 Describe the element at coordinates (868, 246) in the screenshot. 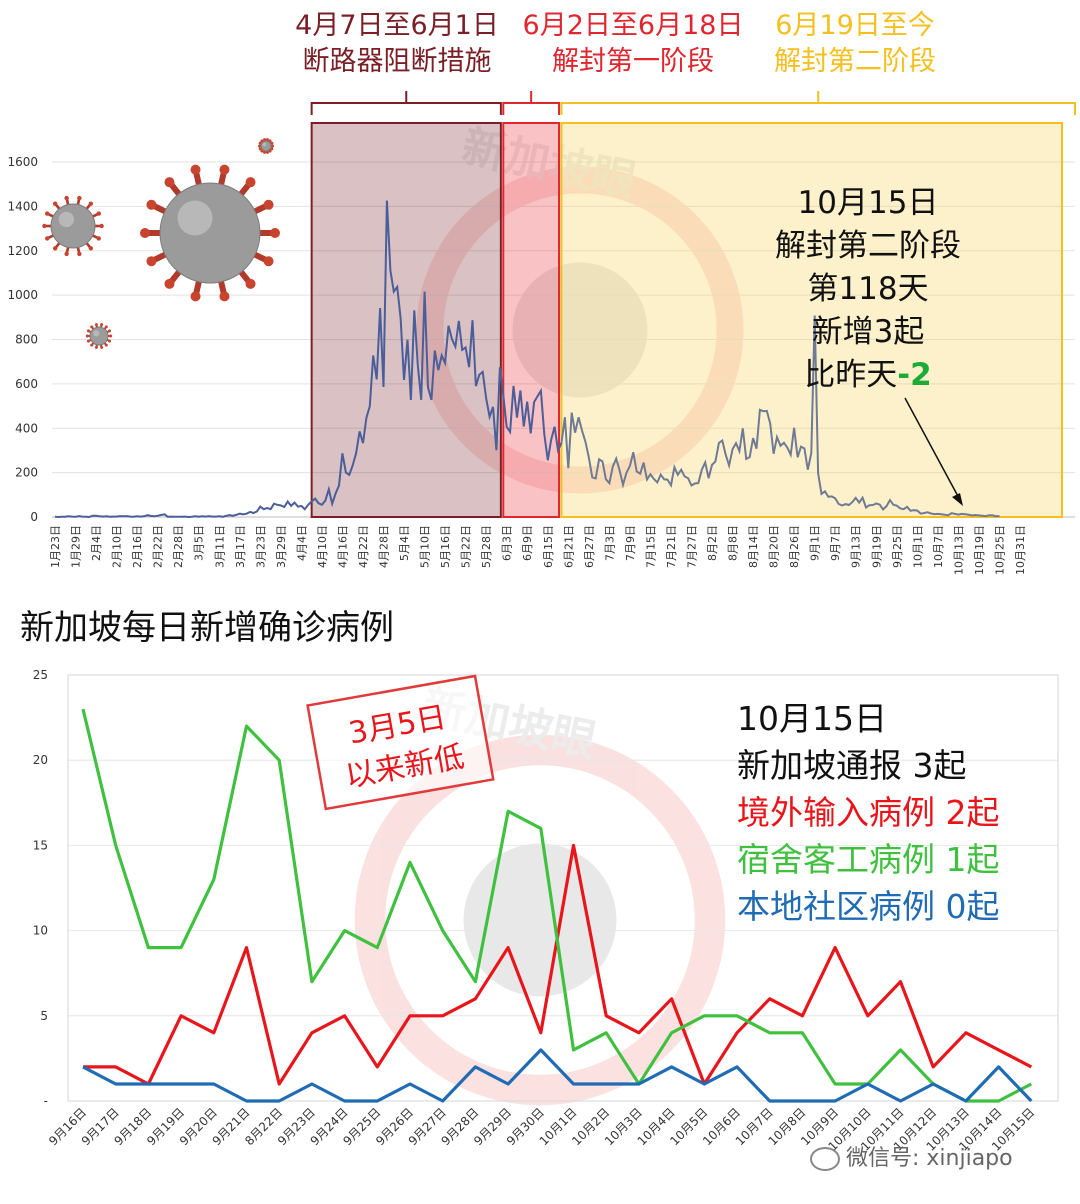

I see `chart1-annotation-line2: 解封第二阶段` at that location.